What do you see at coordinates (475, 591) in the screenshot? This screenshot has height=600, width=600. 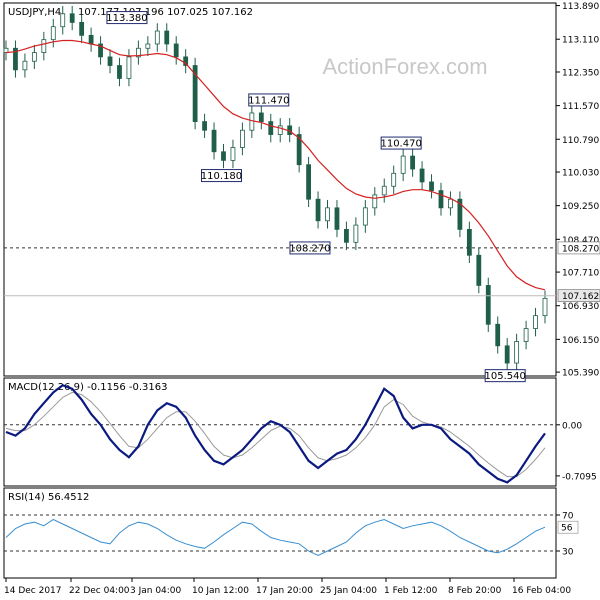 I see `x-axis-tick-label: 8 Feb 20:00` at bounding box center [475, 591].